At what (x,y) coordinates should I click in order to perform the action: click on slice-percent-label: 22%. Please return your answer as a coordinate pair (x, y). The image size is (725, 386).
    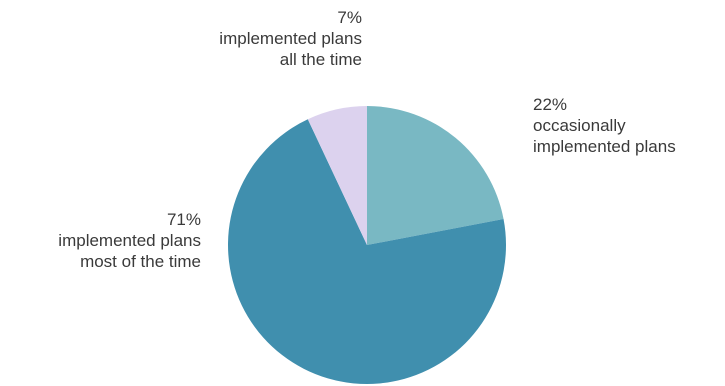
    Looking at the image, I should click on (550, 104).